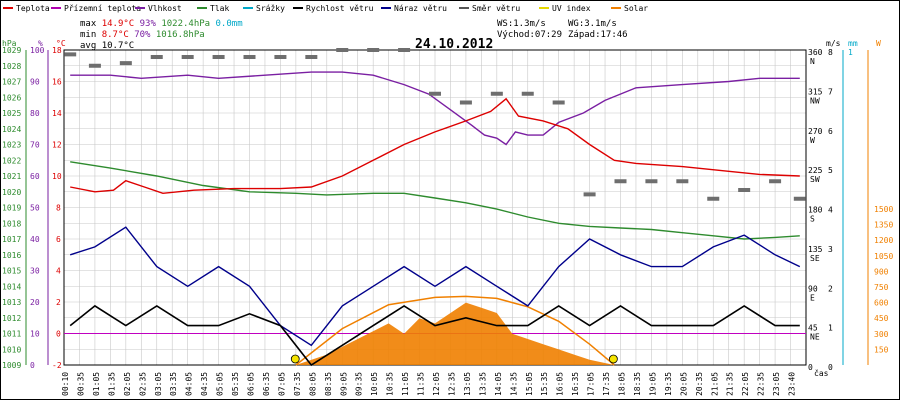  Describe the element at coordinates (881, 271) in the screenshot. I see `solar-tick: 900` at that location.